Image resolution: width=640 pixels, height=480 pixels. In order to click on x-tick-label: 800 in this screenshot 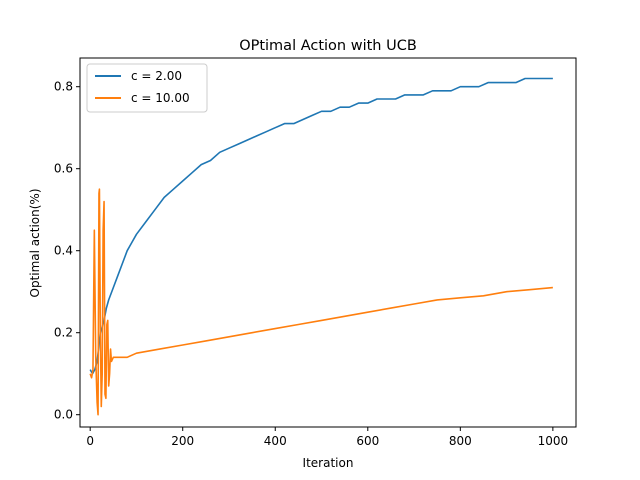, I will do `click(460, 441)`.